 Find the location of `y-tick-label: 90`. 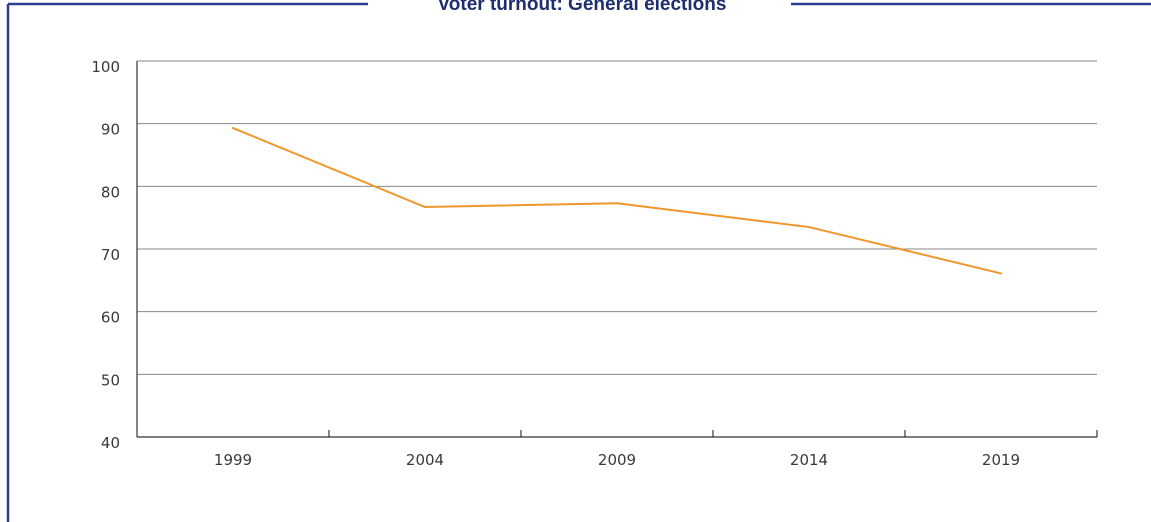

y-tick-label: 90 is located at coordinates (110, 130).